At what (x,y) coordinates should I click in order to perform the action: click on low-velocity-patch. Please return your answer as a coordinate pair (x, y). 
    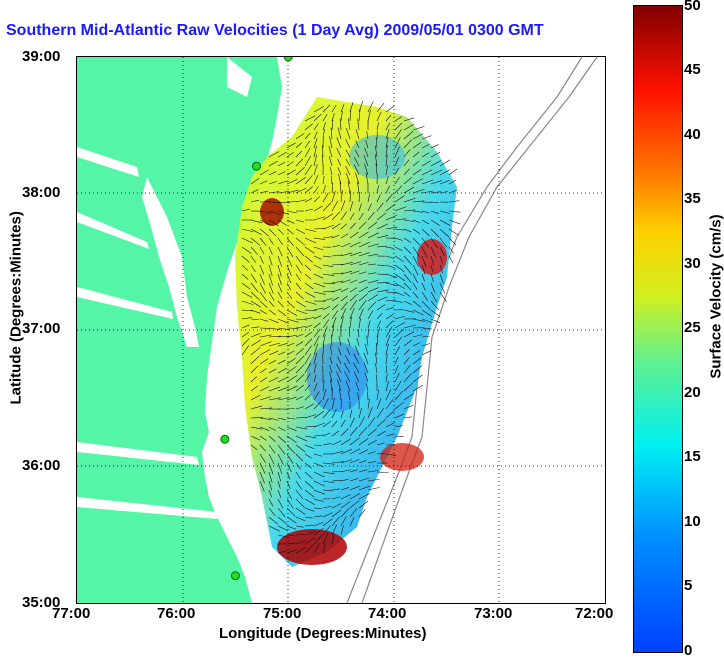
    Looking at the image, I should click on (337, 377).